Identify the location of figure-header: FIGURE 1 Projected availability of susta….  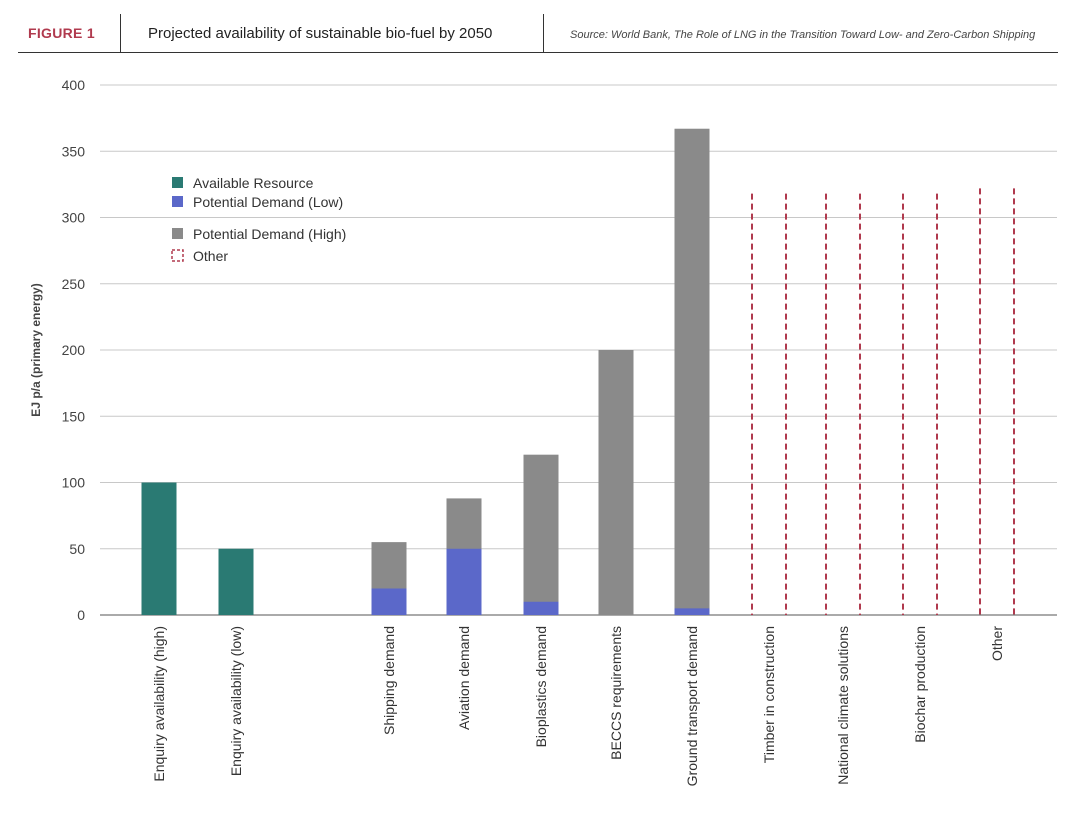
(538, 26).